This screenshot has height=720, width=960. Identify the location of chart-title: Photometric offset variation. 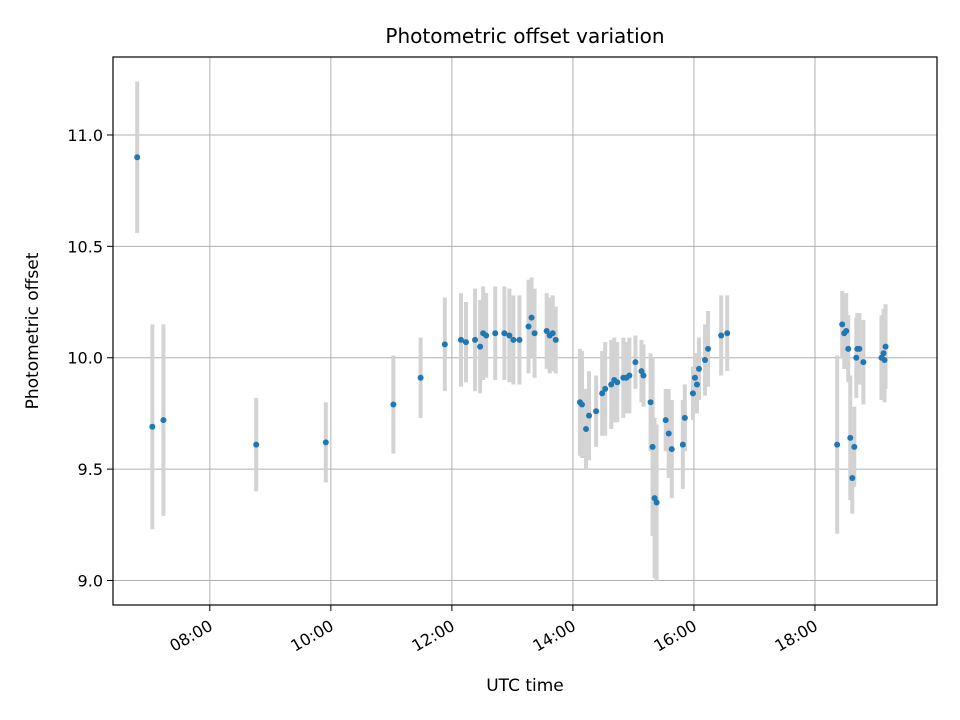
(524, 36).